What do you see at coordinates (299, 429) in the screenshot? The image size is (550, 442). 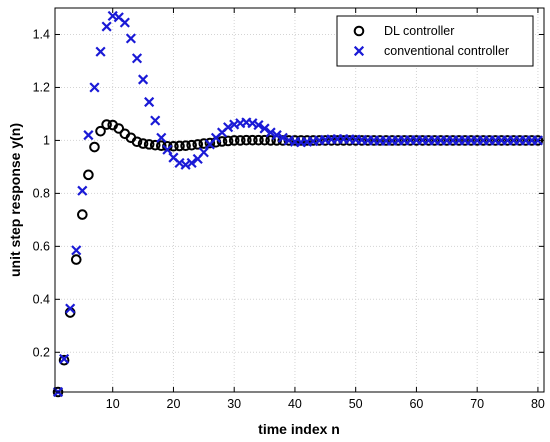 I see `x-axis-label: time index n` at bounding box center [299, 429].